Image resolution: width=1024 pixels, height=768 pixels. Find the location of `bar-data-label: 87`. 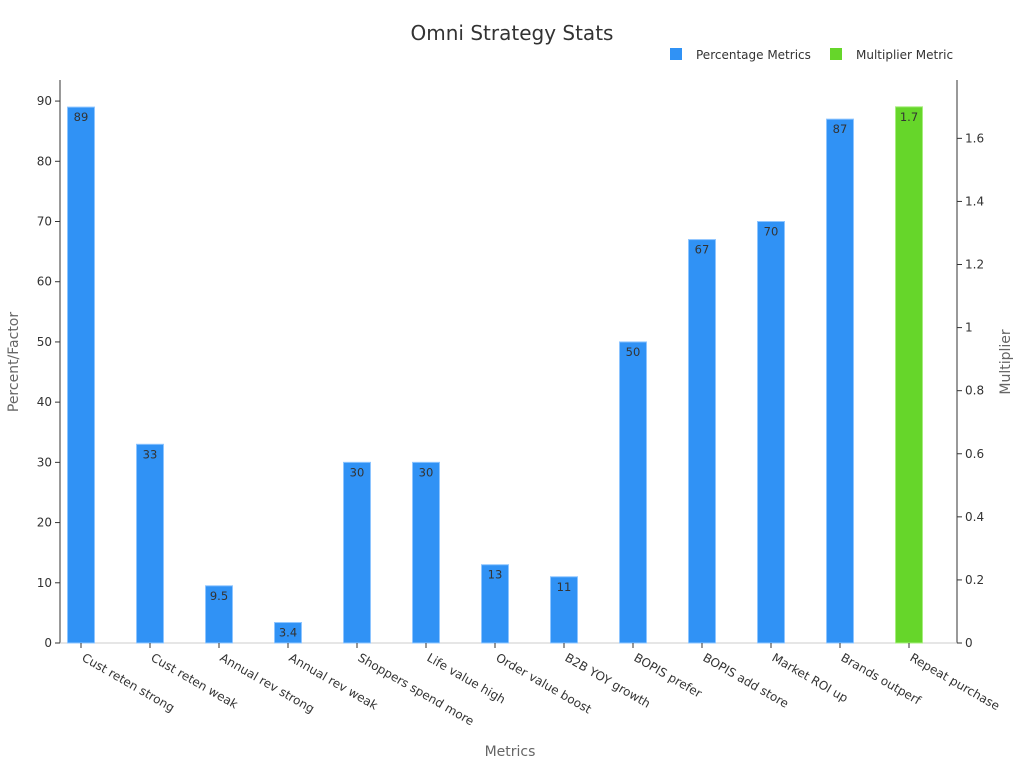

bar-data-label: 87 is located at coordinates (840, 129).